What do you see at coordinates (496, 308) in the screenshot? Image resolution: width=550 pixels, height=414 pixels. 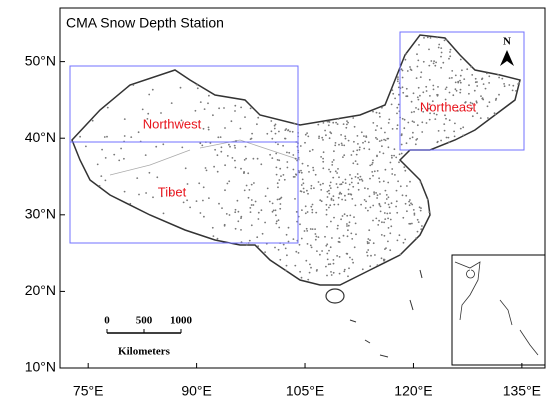 I see `inset-coastline` at bounding box center [496, 308].